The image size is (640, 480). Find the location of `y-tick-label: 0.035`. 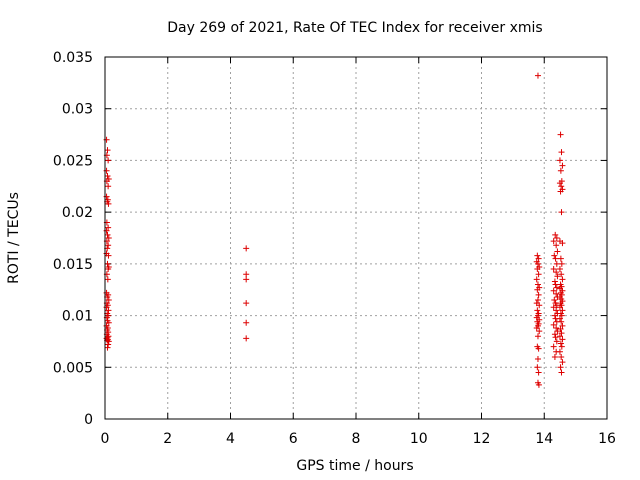

y-tick-label: 0.035 is located at coordinates (73, 58).